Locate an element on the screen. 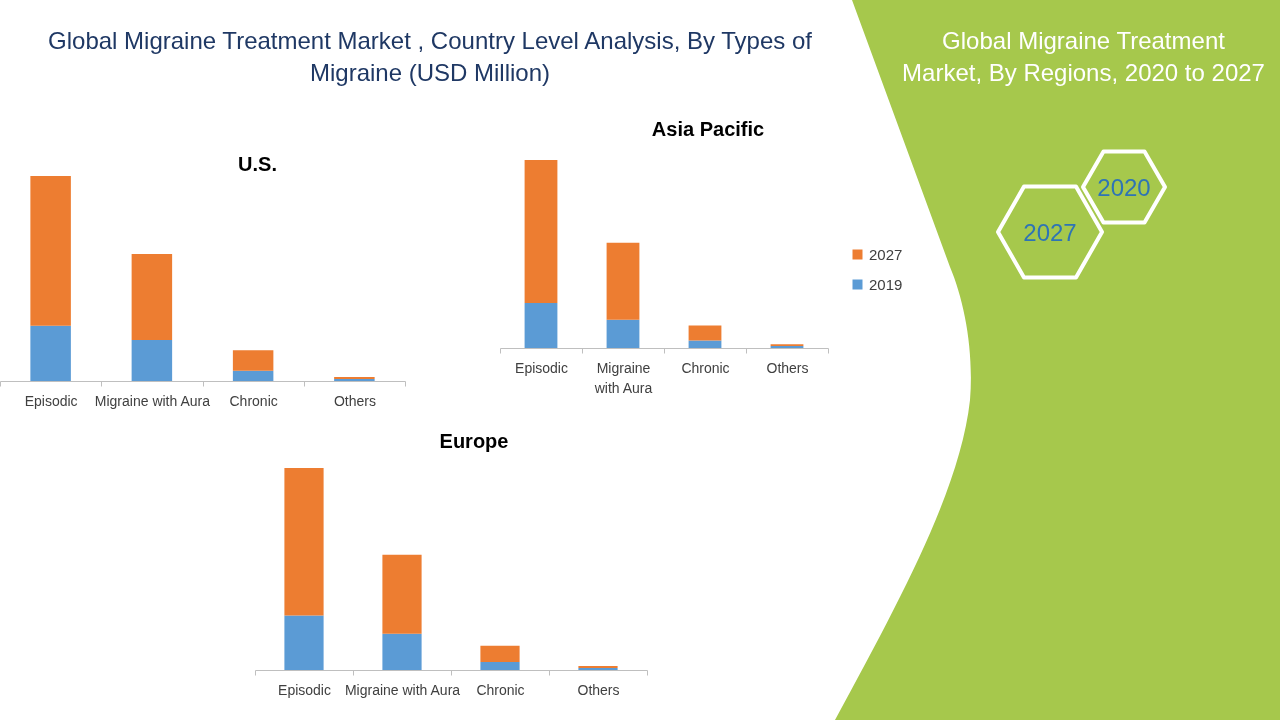 Image resolution: width=1280 pixels, height=720 pixels. text: 2020 is located at coordinates (1124, 187).